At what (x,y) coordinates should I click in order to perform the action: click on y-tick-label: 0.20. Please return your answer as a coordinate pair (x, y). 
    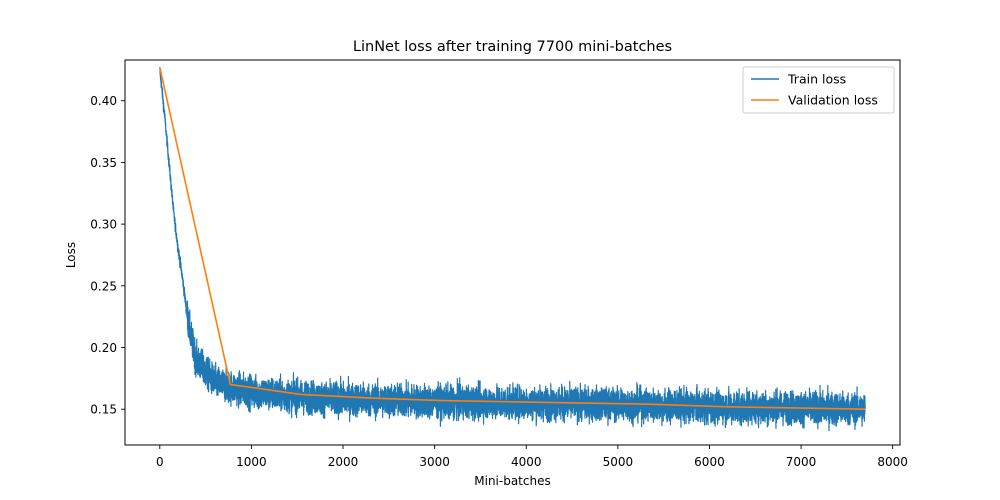
    Looking at the image, I should click on (103, 348).